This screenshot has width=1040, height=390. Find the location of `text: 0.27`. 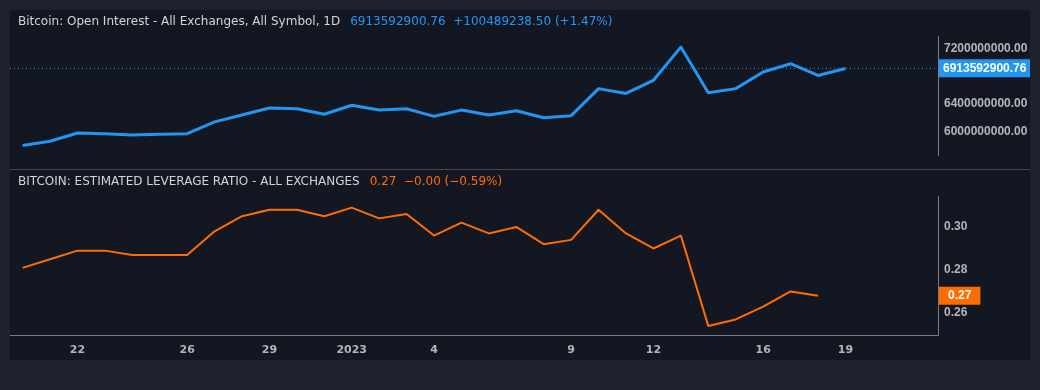

text: 0.27 is located at coordinates (960, 295).